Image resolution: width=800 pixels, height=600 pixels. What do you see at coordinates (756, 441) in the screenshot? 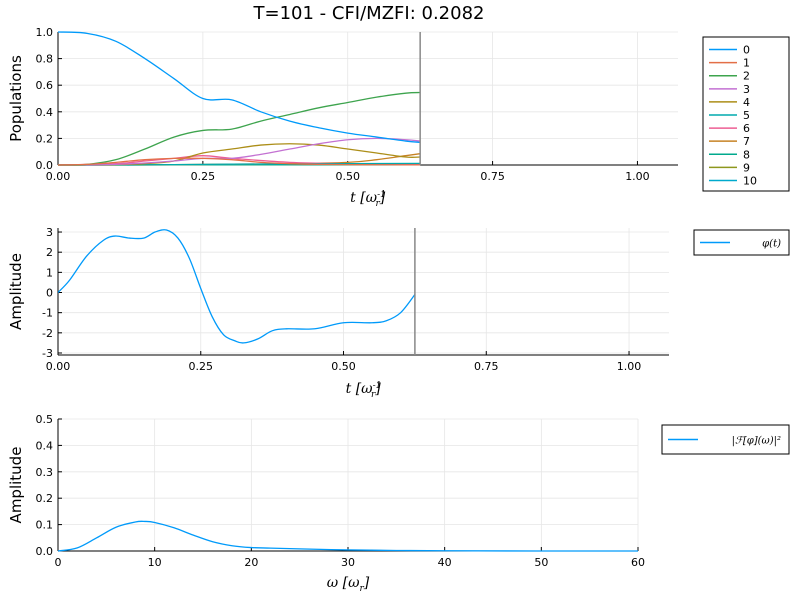
I see `legend-label: |ℱ[φ](ω)|²` at bounding box center [756, 441].